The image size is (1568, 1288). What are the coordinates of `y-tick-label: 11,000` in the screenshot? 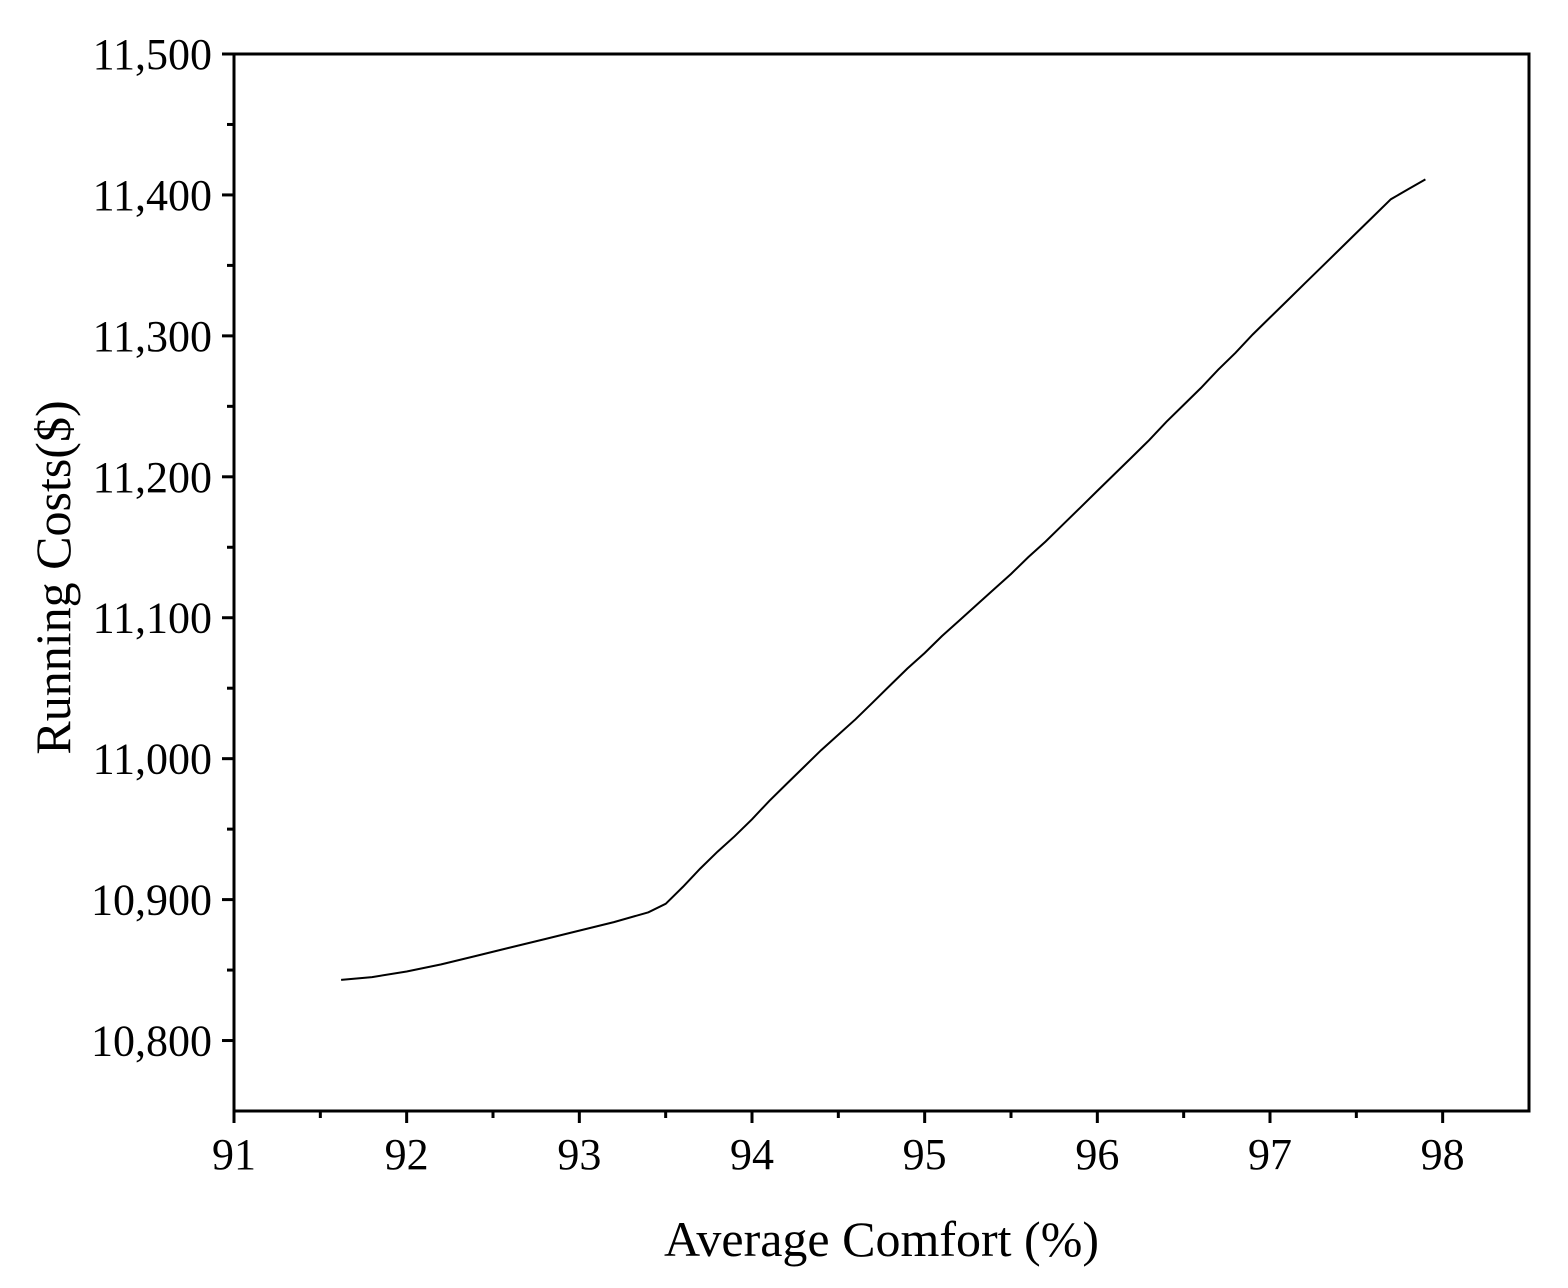 It's located at (152, 759).